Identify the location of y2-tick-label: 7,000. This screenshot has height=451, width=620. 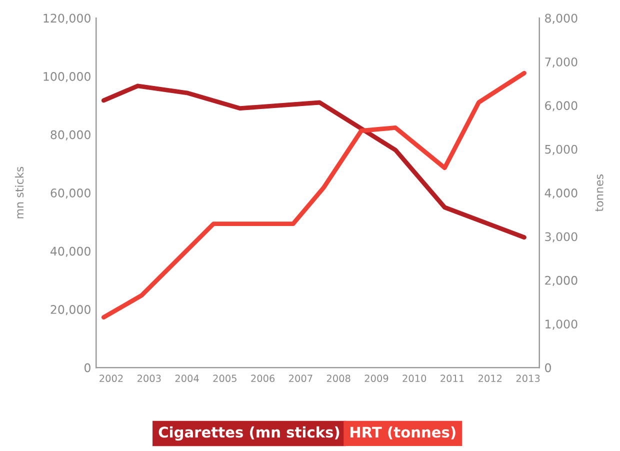
(561, 62).